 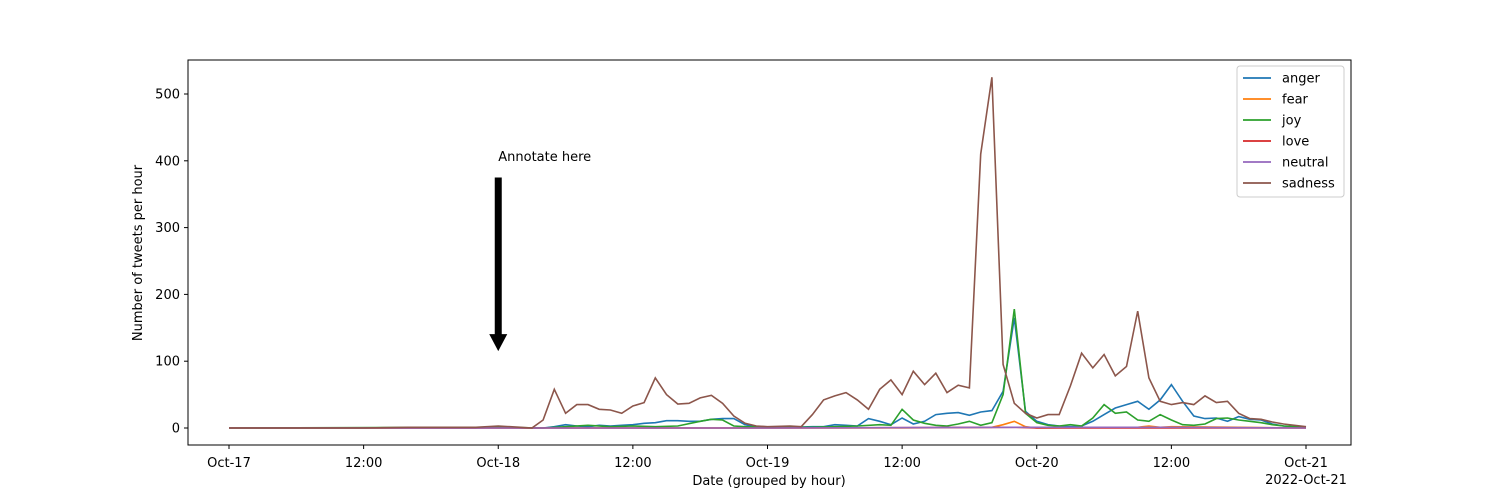 I want to click on legend: anger fear joy love neutral sadness, so click(x=1290, y=131).